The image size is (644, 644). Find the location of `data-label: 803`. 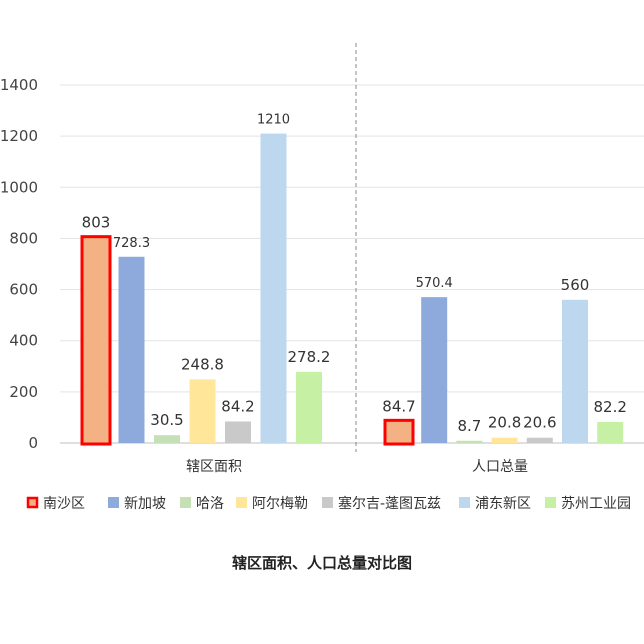

data-label: 803 is located at coordinates (96, 223).